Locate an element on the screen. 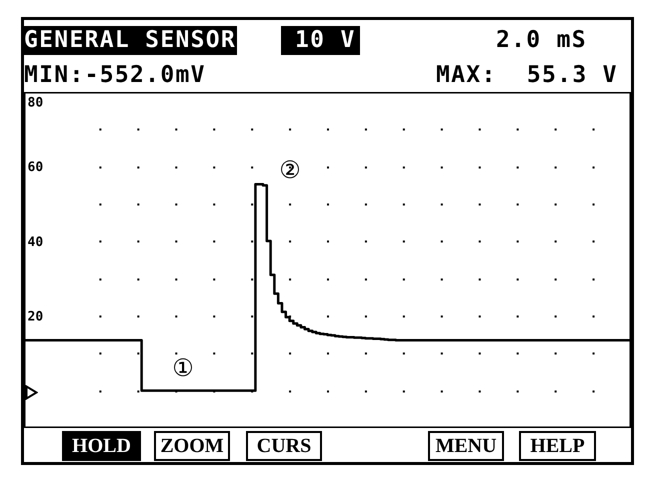 This screenshot has height=478, width=672. annotation: ① is located at coordinates (183, 368).